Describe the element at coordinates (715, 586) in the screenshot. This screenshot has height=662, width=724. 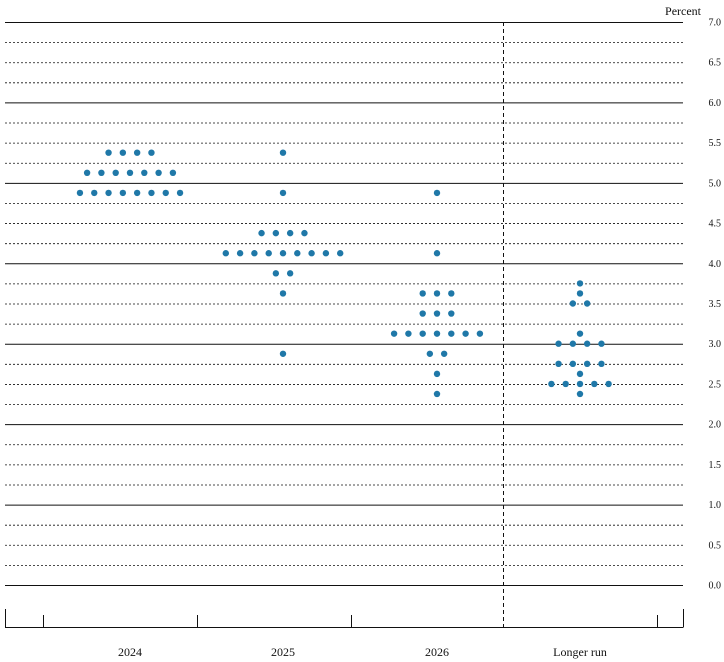
I see `y-tick-label: 0.0` at that location.